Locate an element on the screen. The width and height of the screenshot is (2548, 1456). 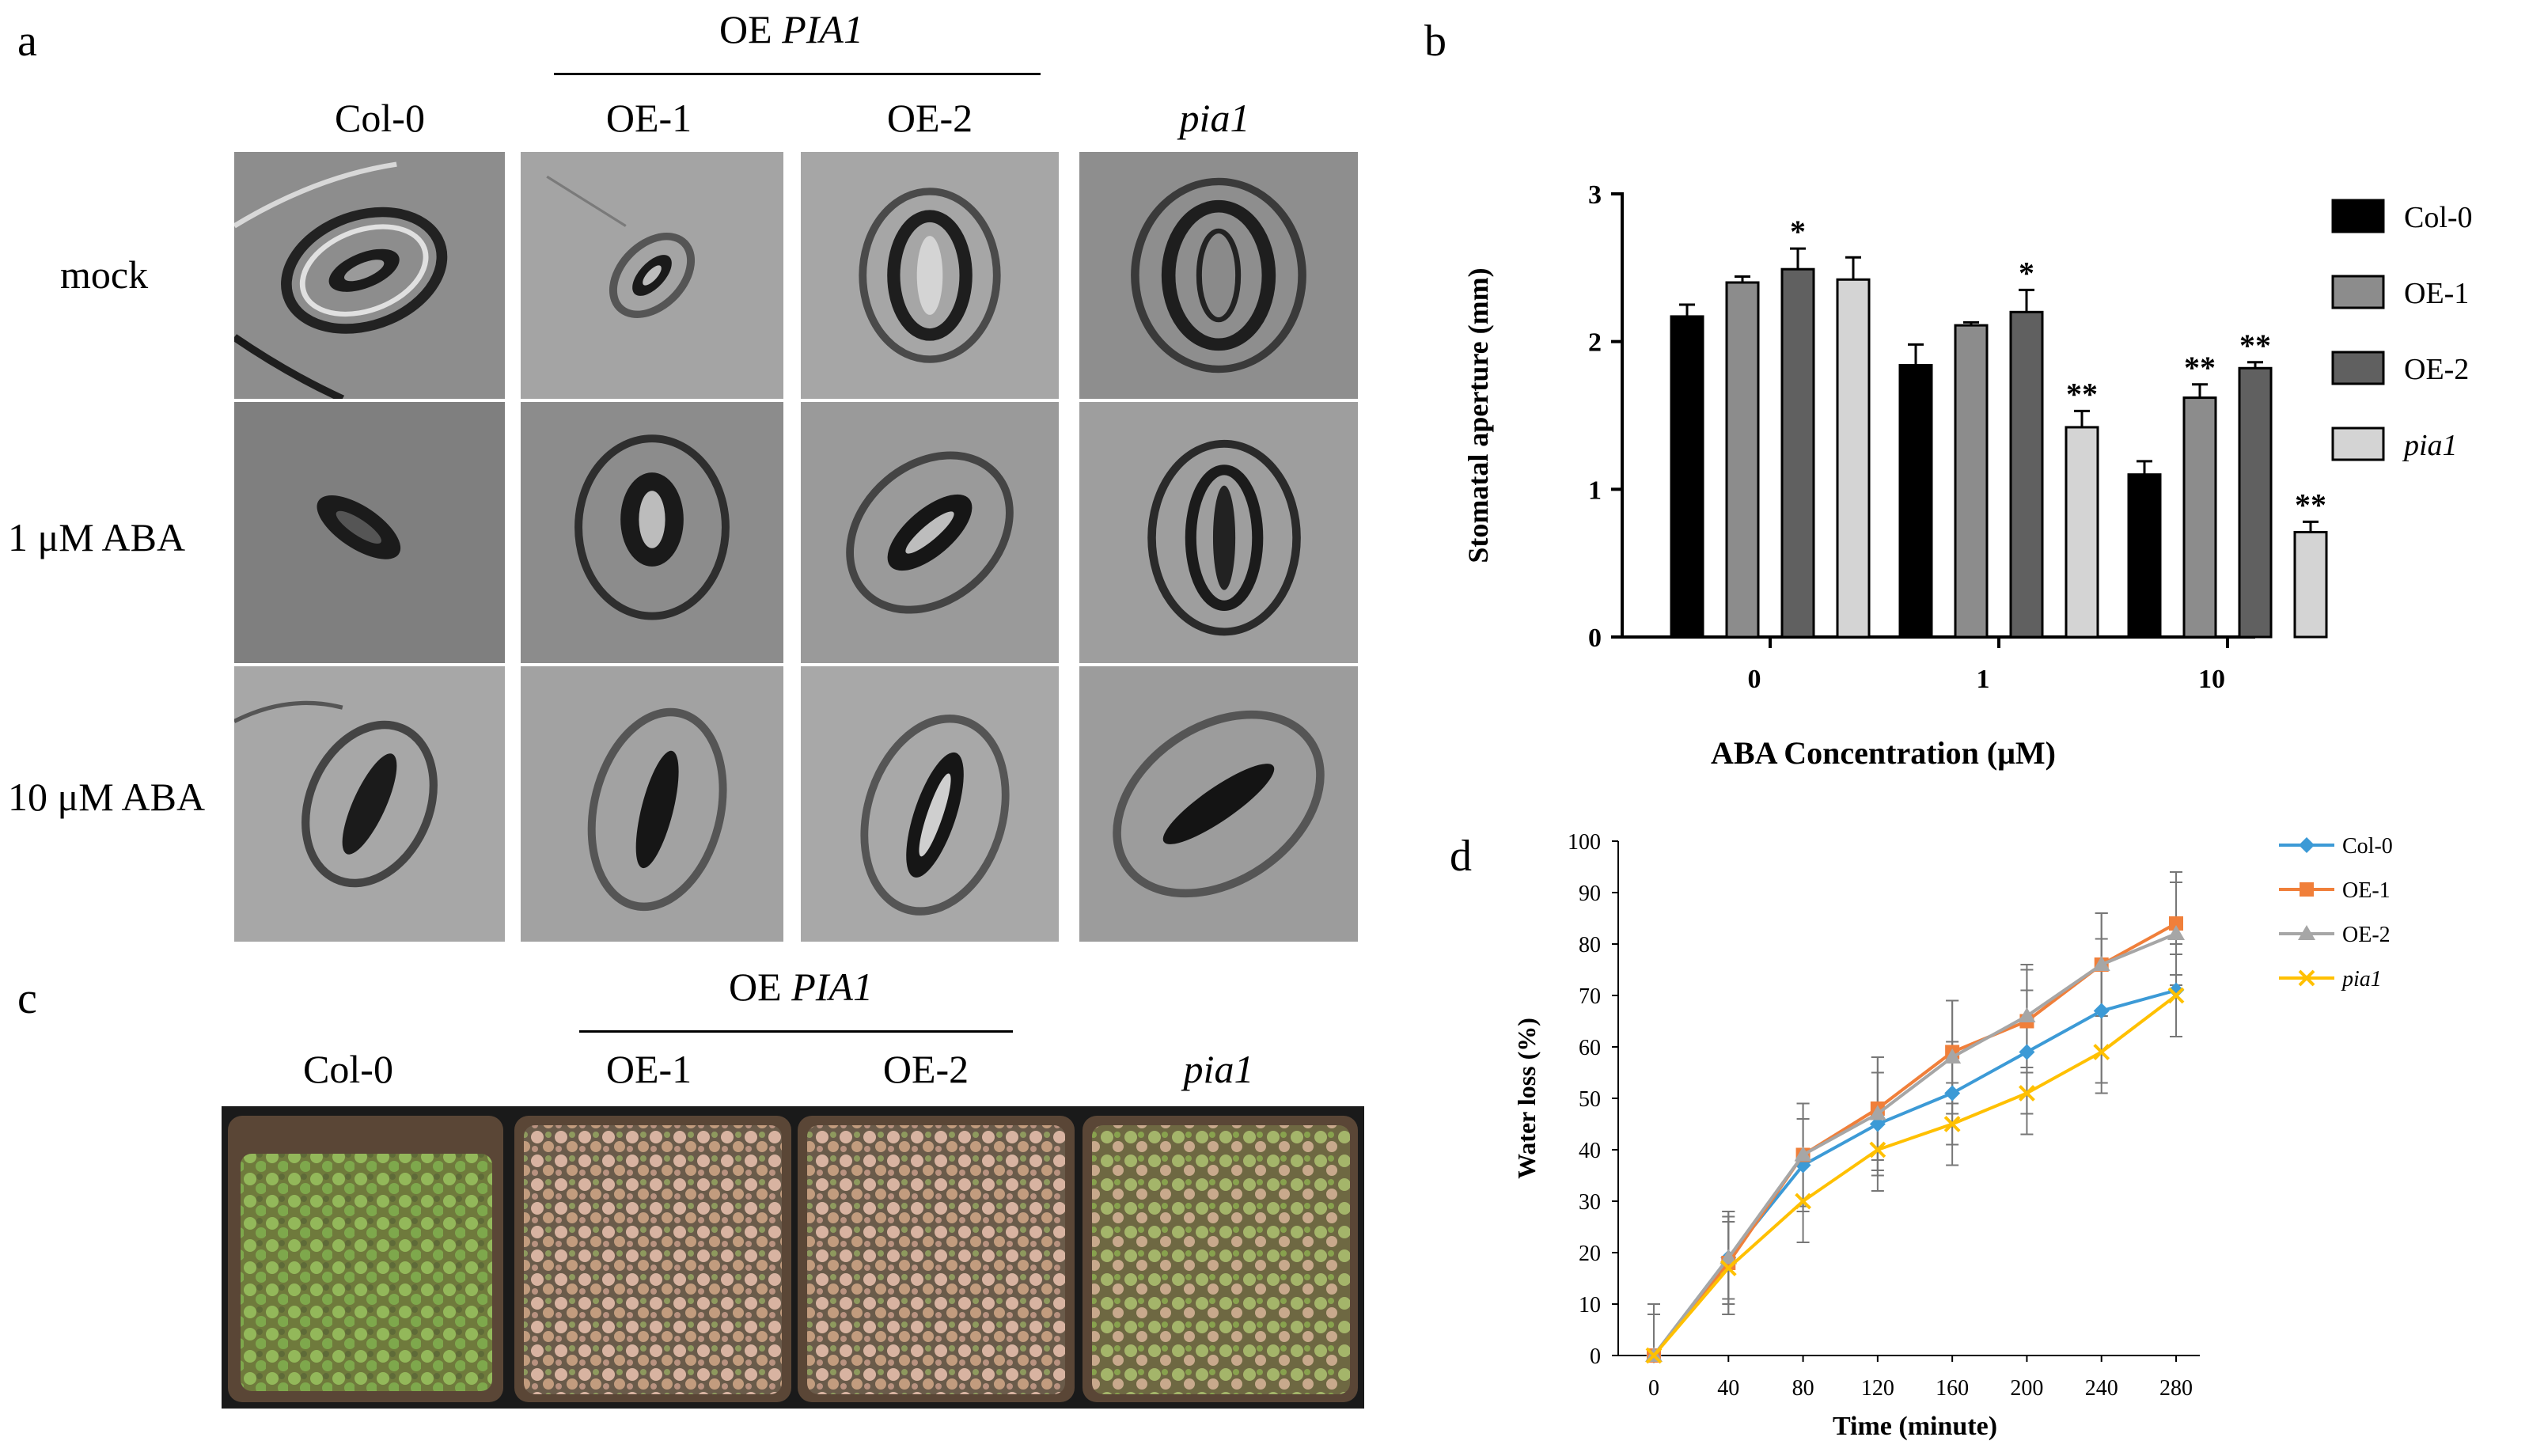
seedling-tray-photo is located at coordinates (793, 1257).